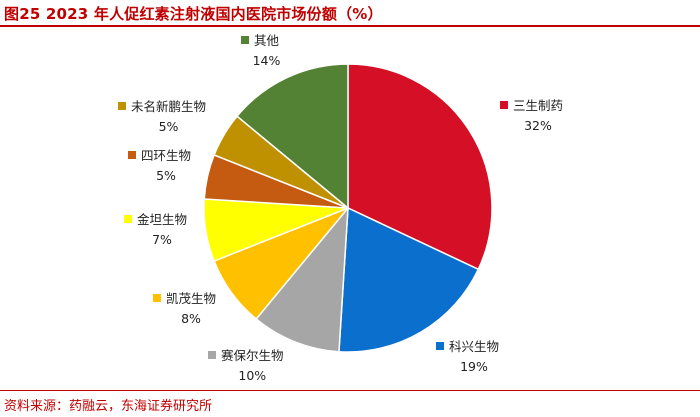 The image size is (700, 417). I want to click on slice-label-group-6: 四环生物 5%, so click(159, 165).